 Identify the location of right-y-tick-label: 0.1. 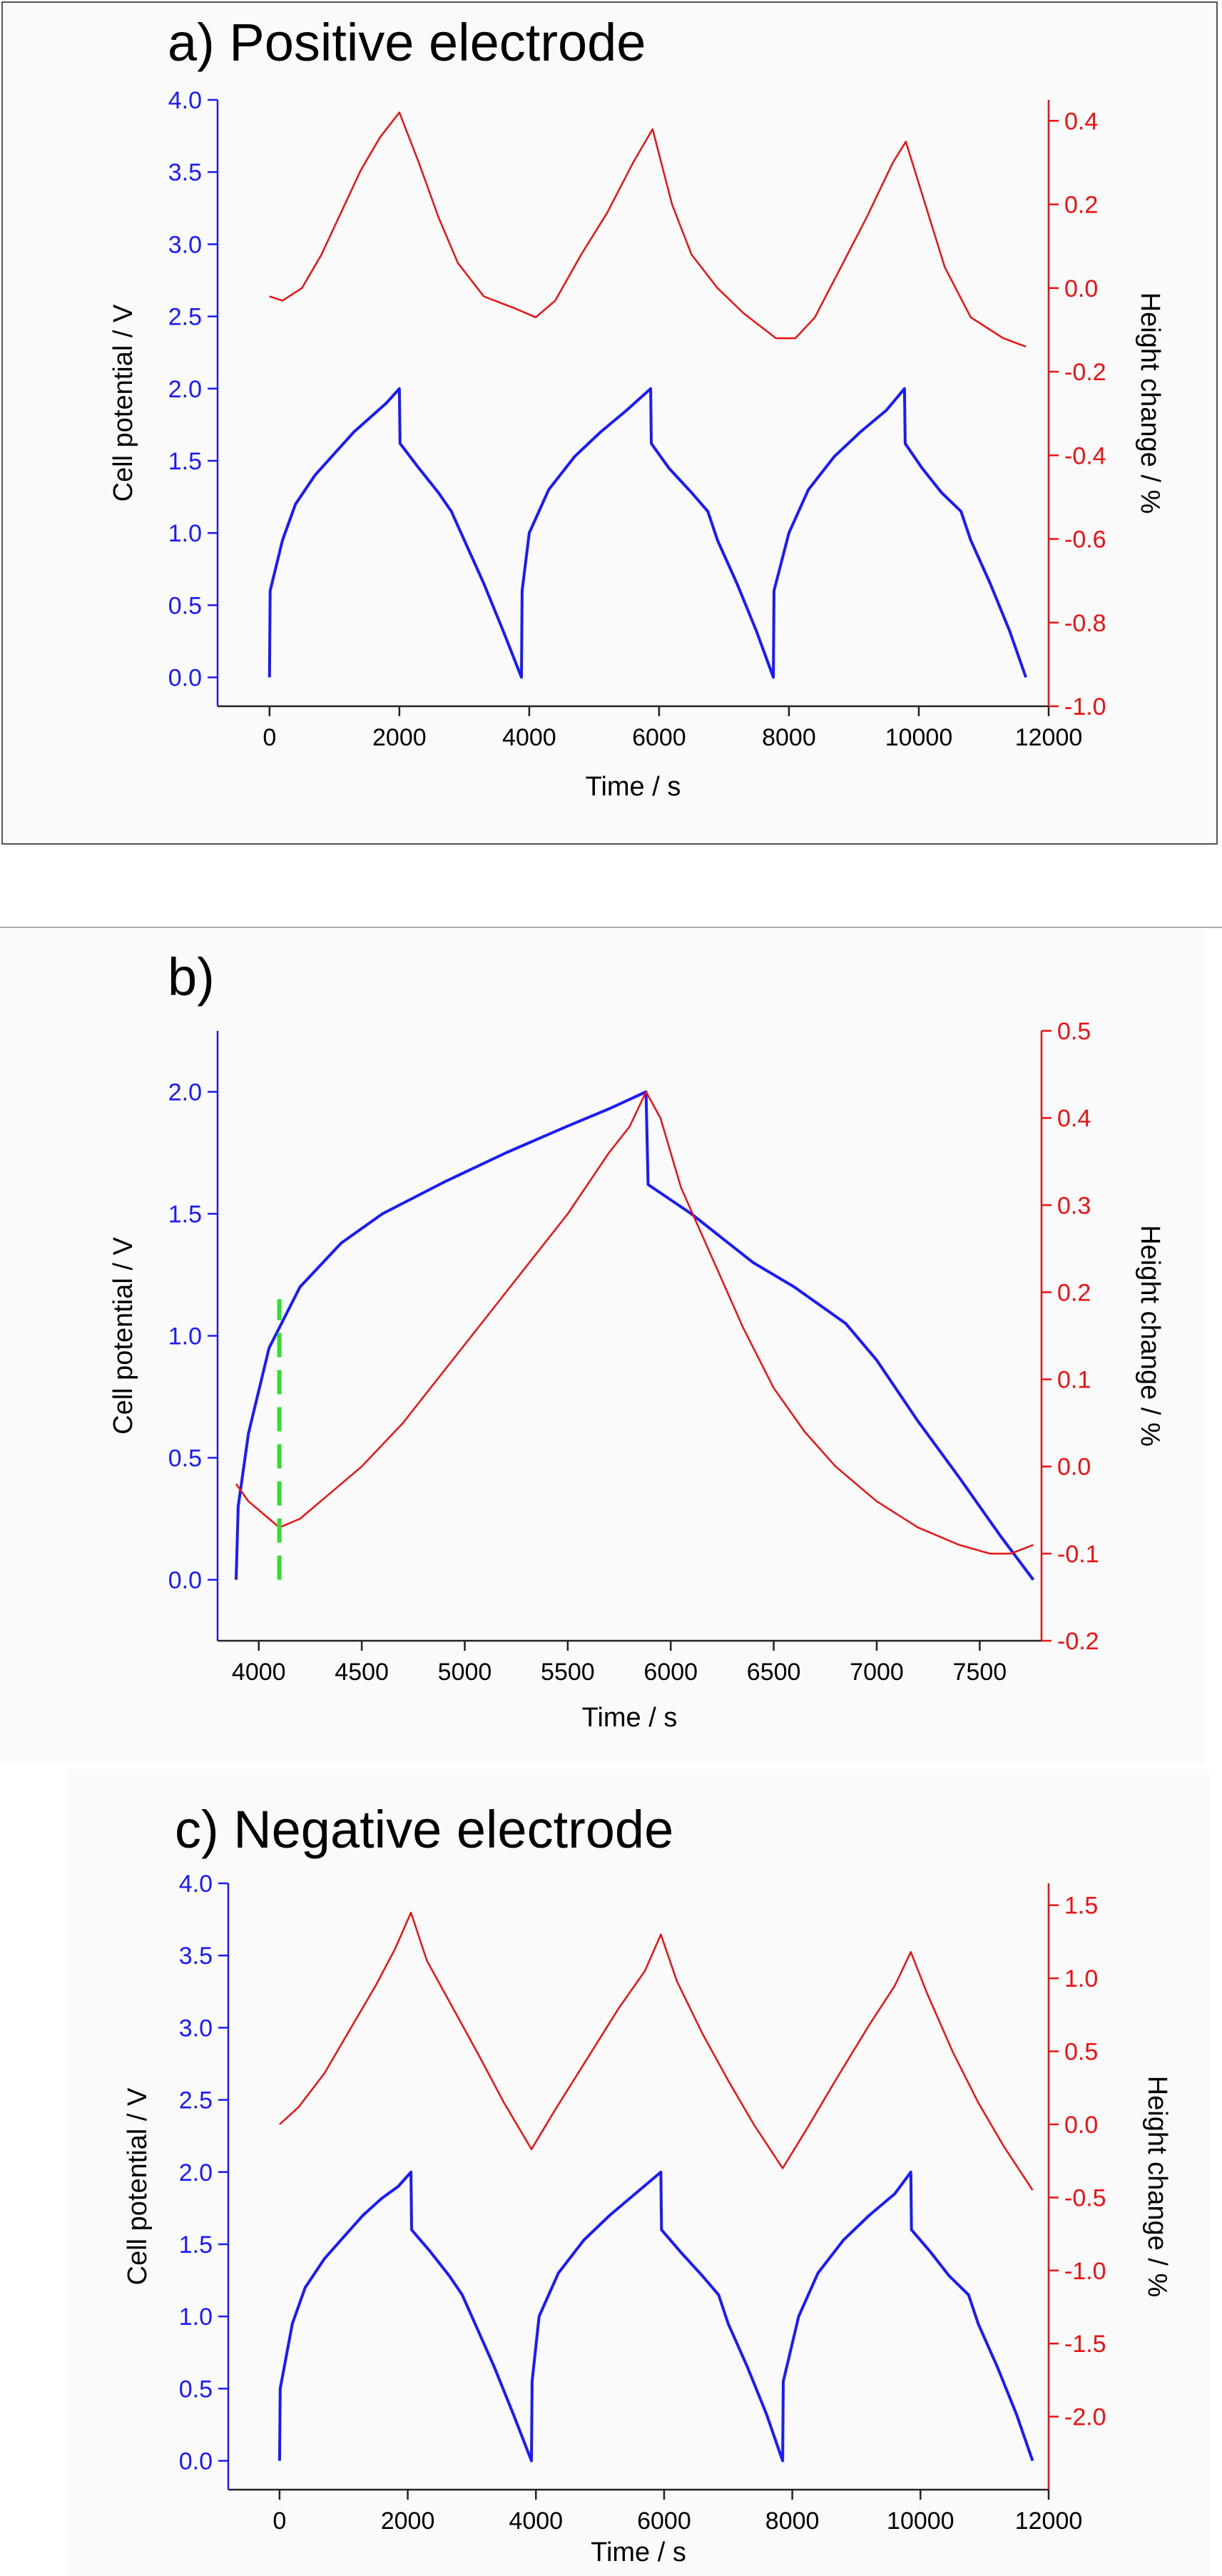
(1074, 1380).